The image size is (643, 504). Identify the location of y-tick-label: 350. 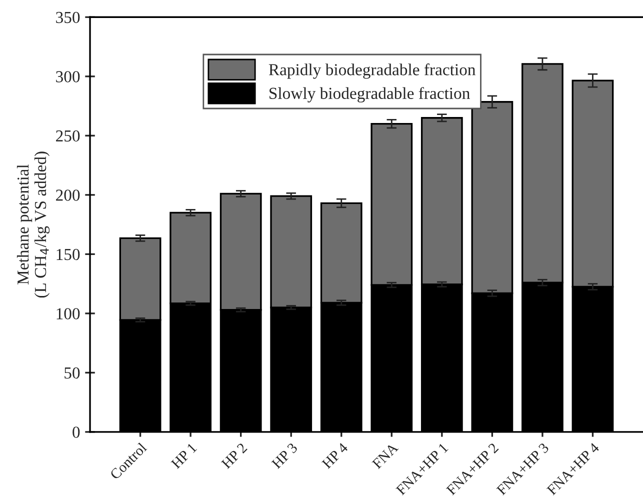
(68, 18).